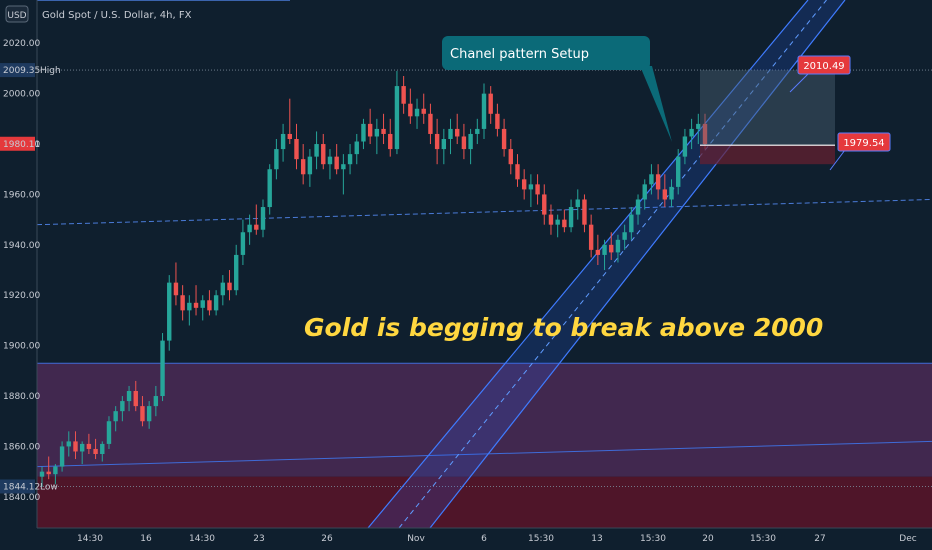 The width and height of the screenshot is (932, 550). Describe the element at coordinates (484, 212) in the screenshot. I see `mid-trend-line` at that location.